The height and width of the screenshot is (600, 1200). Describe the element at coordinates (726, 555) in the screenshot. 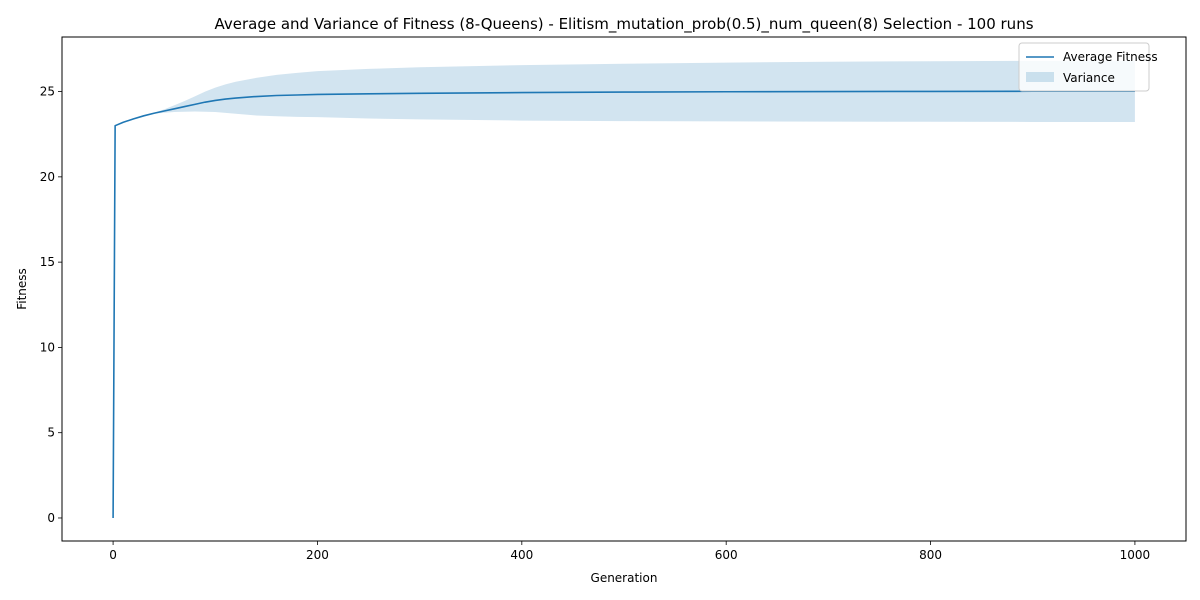

I see `x-tick-label: 600` at that location.